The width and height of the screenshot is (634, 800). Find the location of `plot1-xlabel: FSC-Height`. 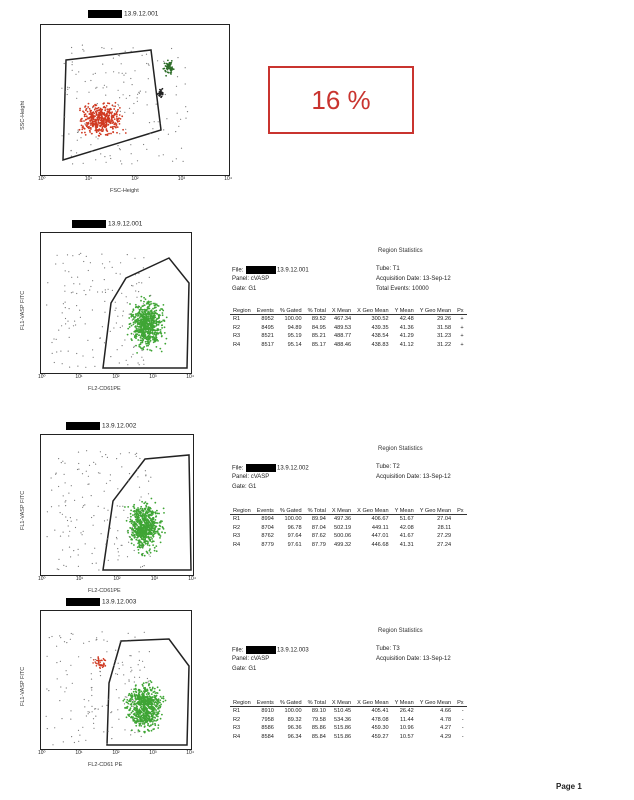

plot1-xlabel: FSC-Height is located at coordinates (124, 191).